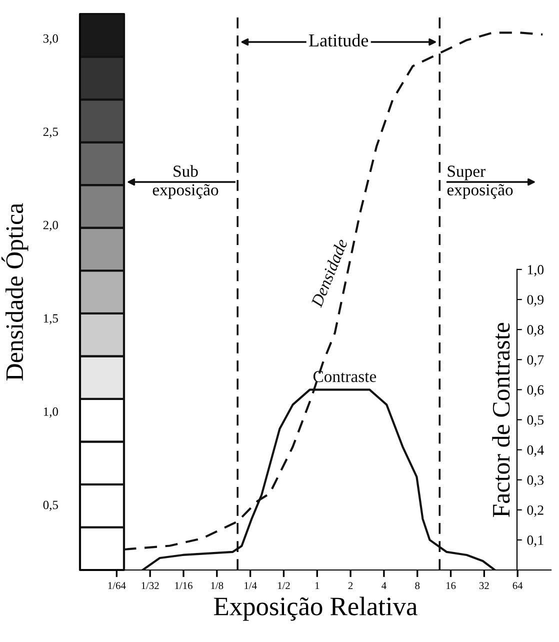  Describe the element at coordinates (535, 331) in the screenshot. I see `y2-tick-label: 0,8` at that location.